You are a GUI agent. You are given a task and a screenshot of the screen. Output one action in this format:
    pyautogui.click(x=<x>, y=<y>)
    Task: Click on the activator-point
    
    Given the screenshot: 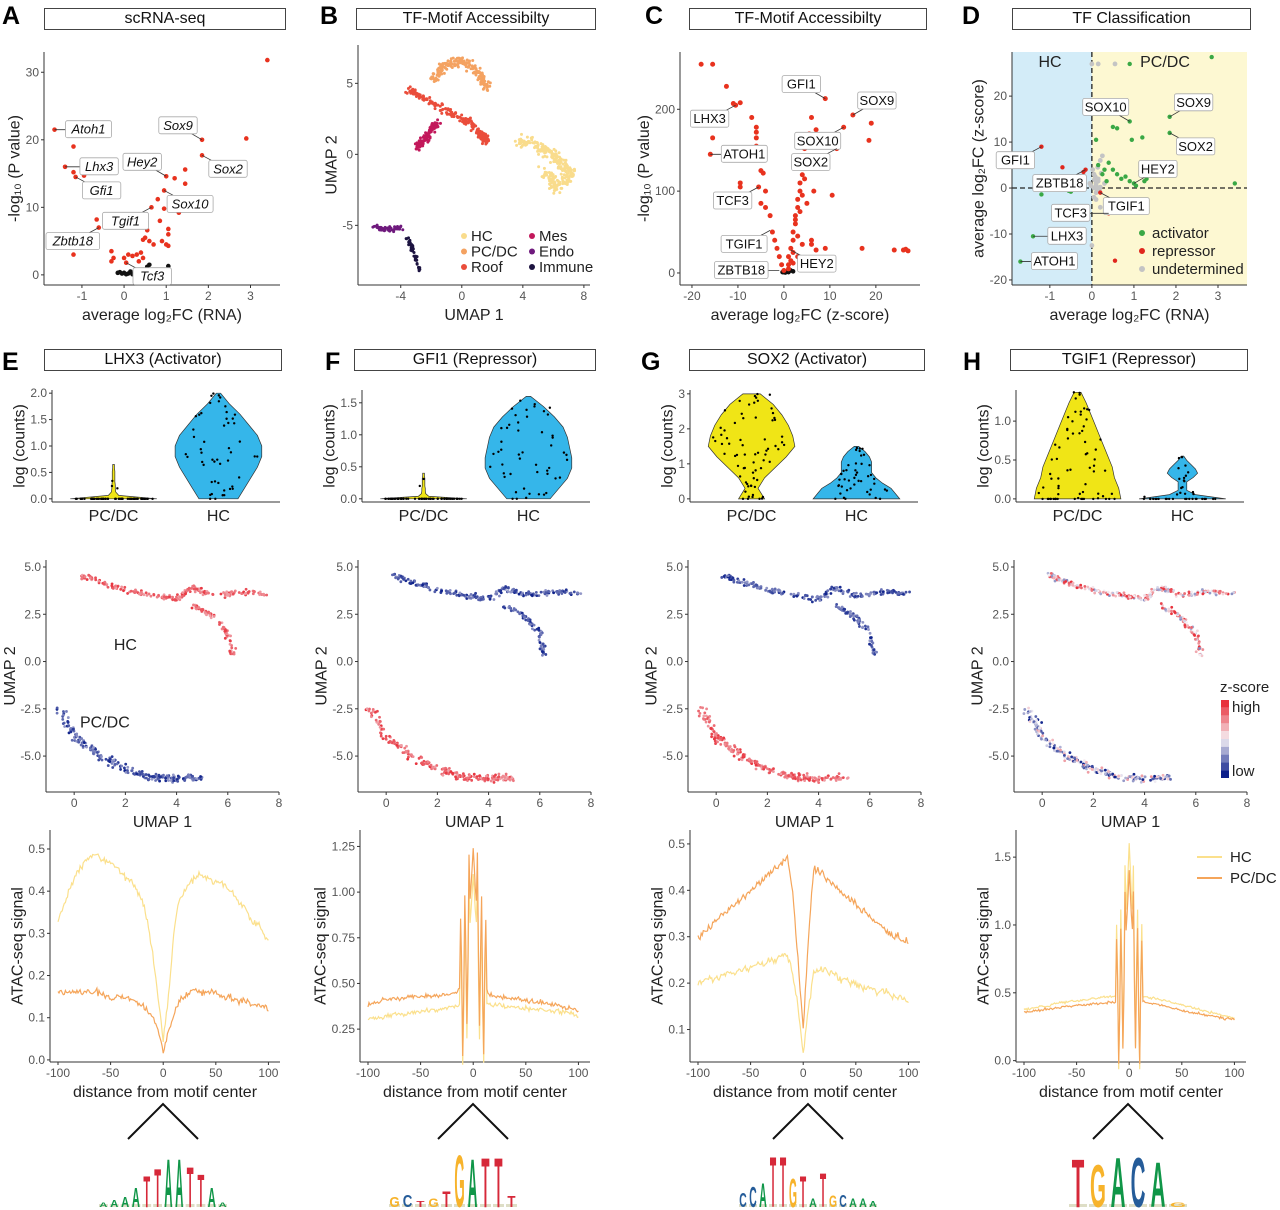 What is the action you would take?
    pyautogui.click(x=1129, y=181)
    